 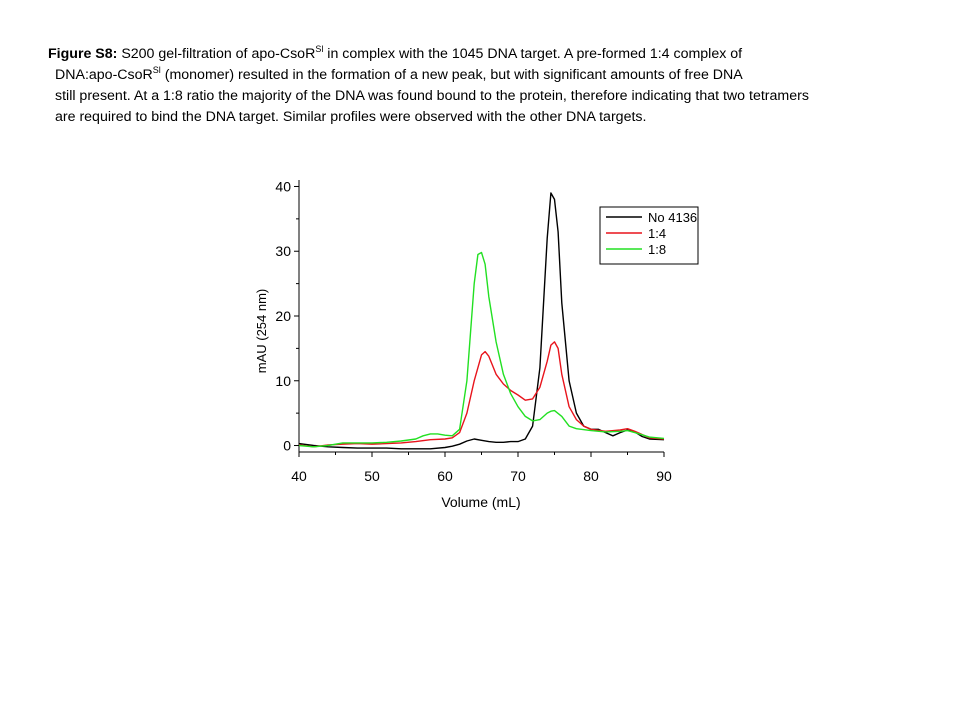 What do you see at coordinates (83, 54) in the screenshot?
I see `figure-label: Figure S8:` at bounding box center [83, 54].